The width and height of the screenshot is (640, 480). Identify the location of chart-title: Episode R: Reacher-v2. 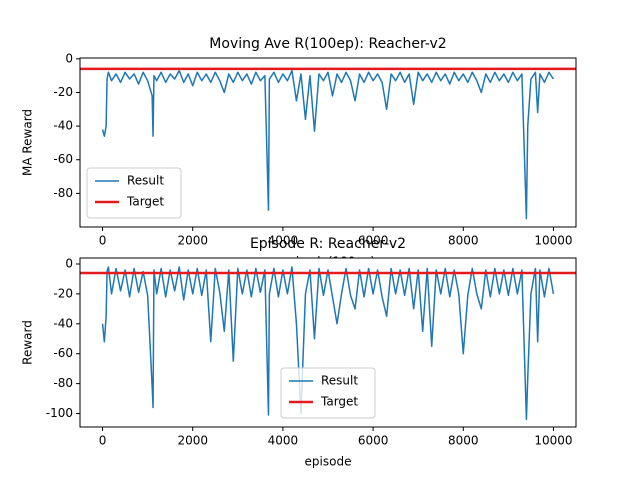
(328, 244).